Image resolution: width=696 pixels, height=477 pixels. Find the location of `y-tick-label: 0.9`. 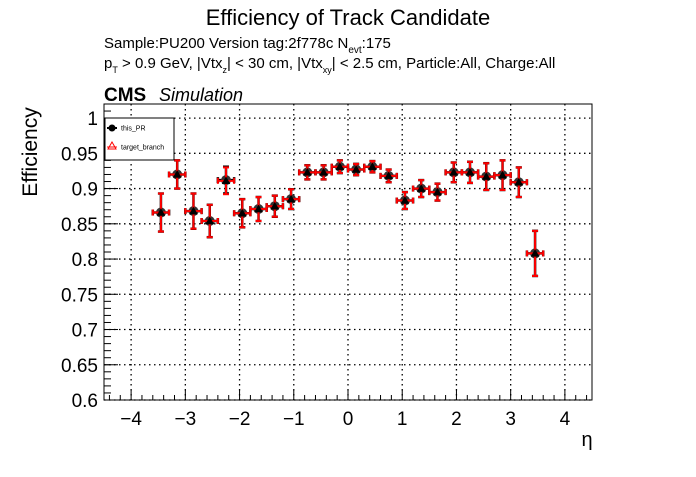

y-tick-label: 0.9 is located at coordinates (85, 190).